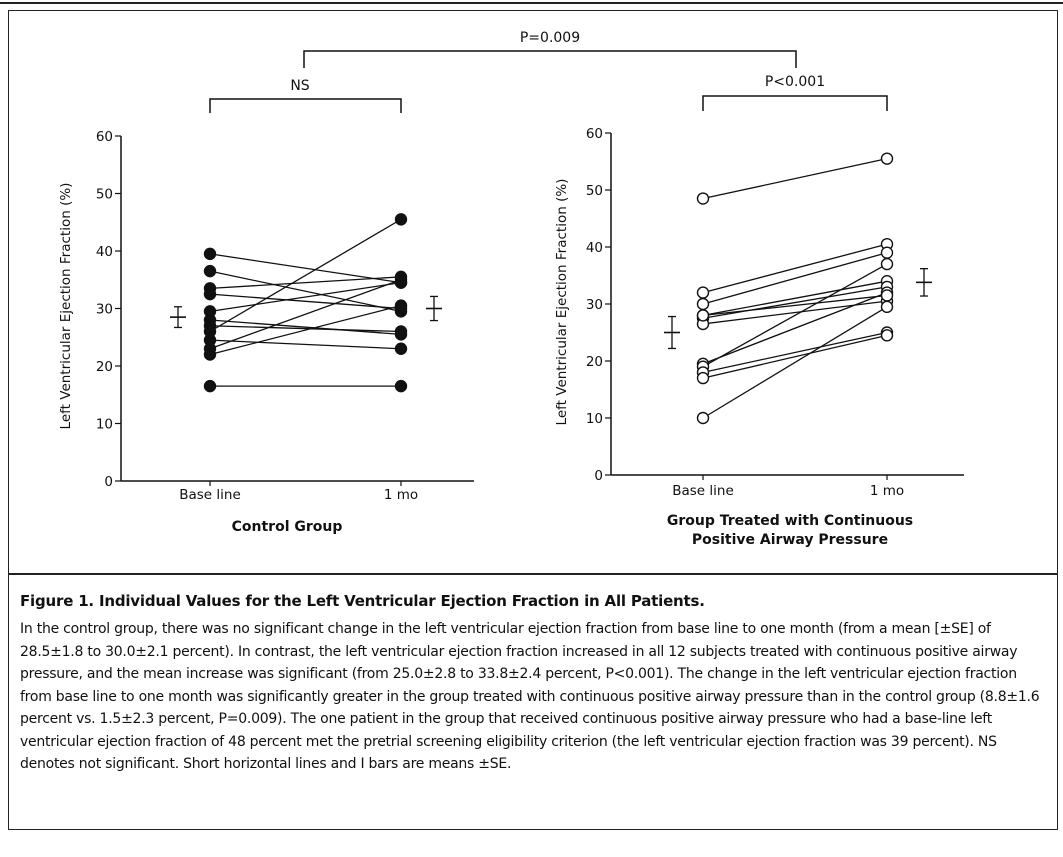 Image resolution: width=1063 pixels, height=857 pixels. Describe the element at coordinates (104, 252) in the screenshot. I see `control-y-tick-label: 40` at that location.